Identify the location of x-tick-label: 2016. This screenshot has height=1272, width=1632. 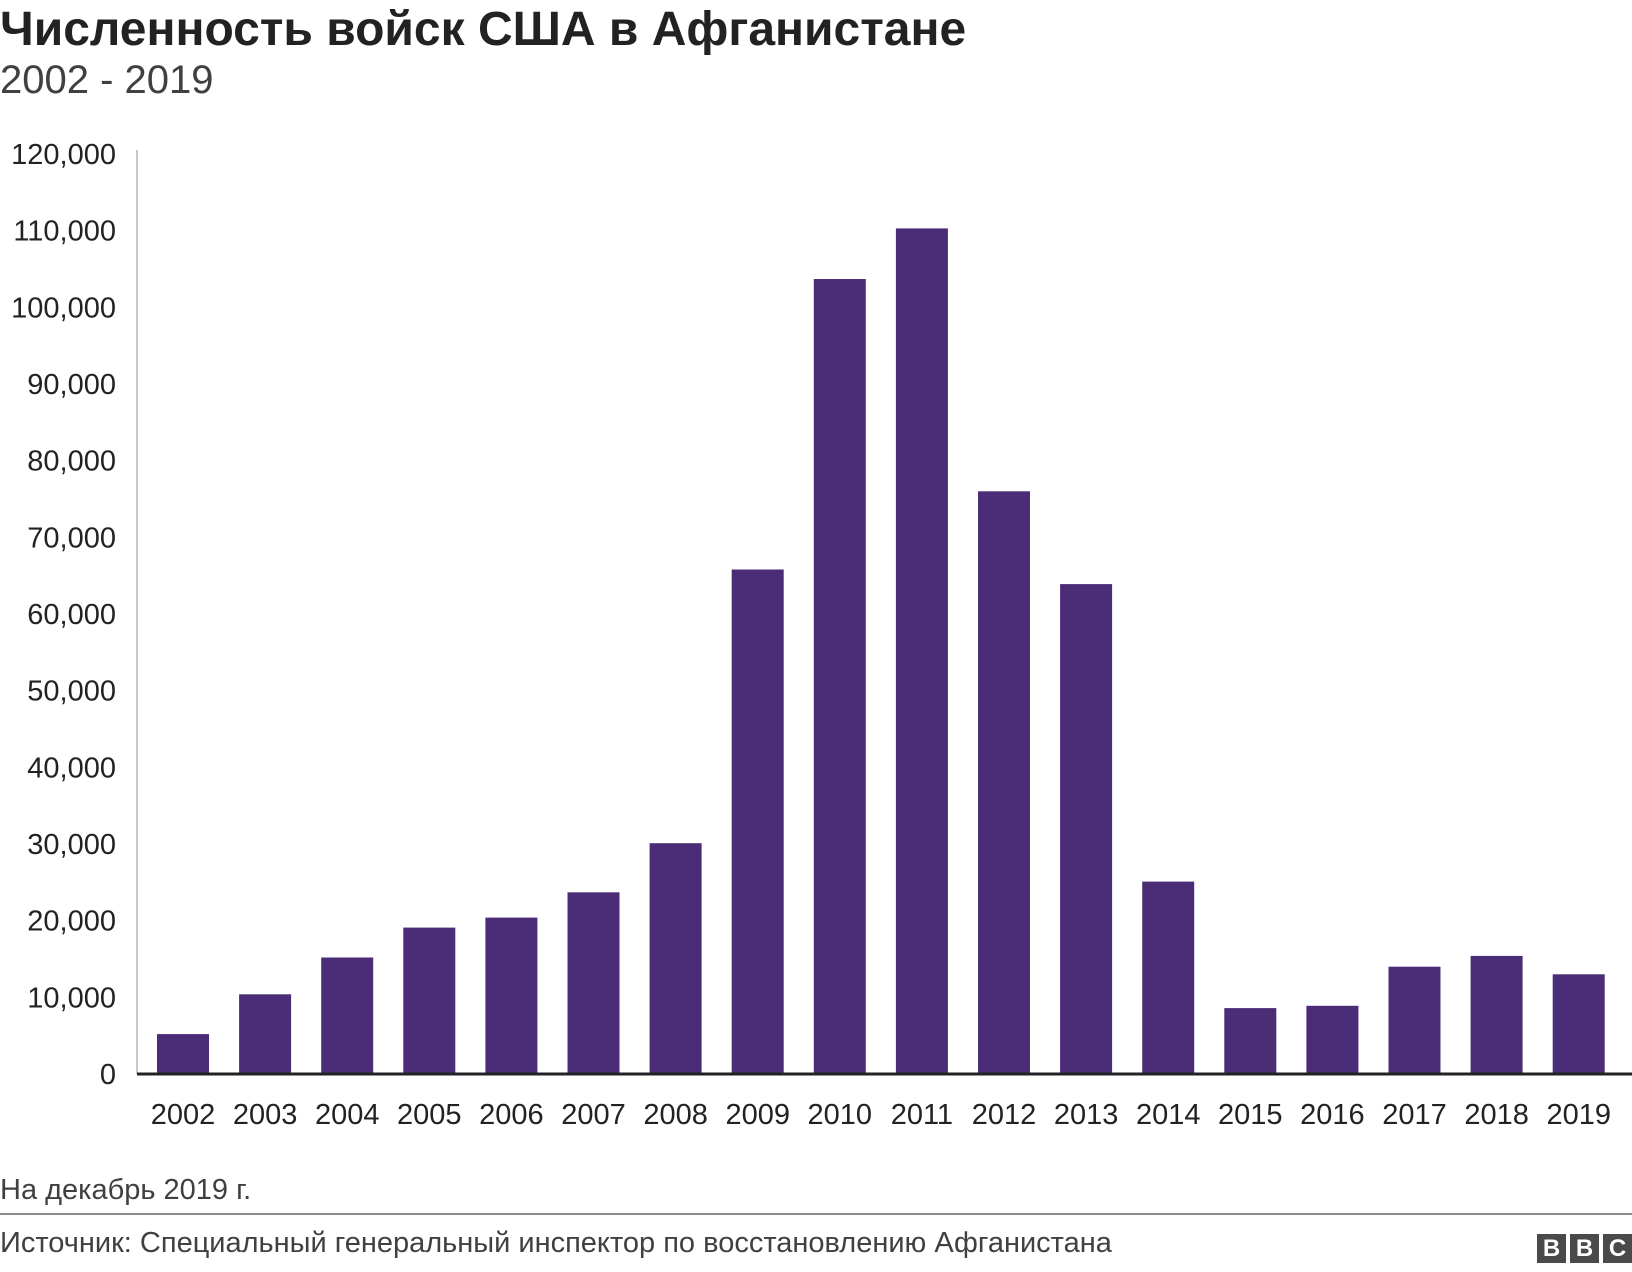
(1332, 1115).